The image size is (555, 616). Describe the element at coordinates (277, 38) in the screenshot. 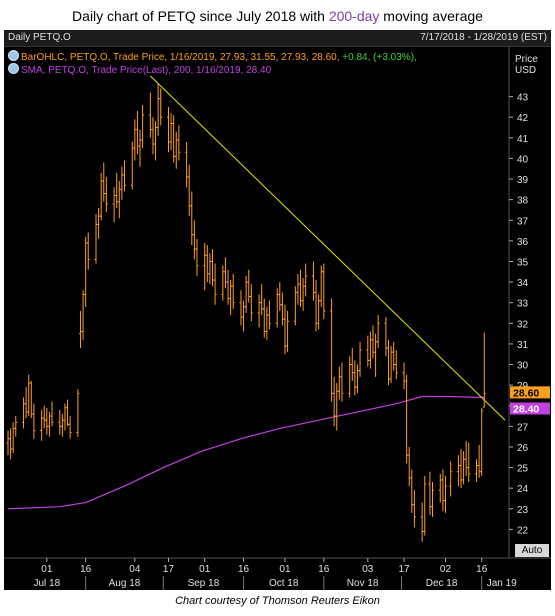

I see `chart-header: Daily PETQ.O 7/17/2018 - 1/28/2019 (EST)` at that location.